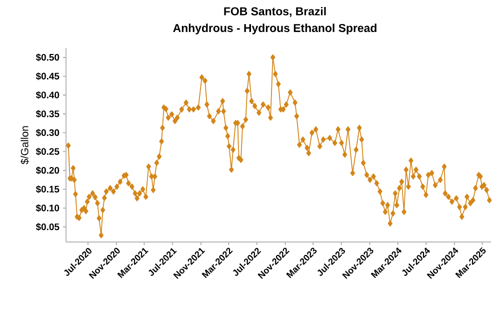 The width and height of the screenshot is (500, 330). I want to click on y-tick-label: $0.10, so click(48, 208).